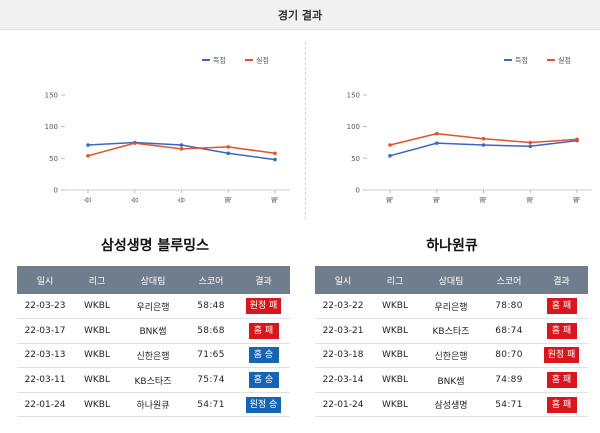 Image resolution: width=600 pixels, height=433 pixels. I want to click on chart-divider, so click(305, 131).